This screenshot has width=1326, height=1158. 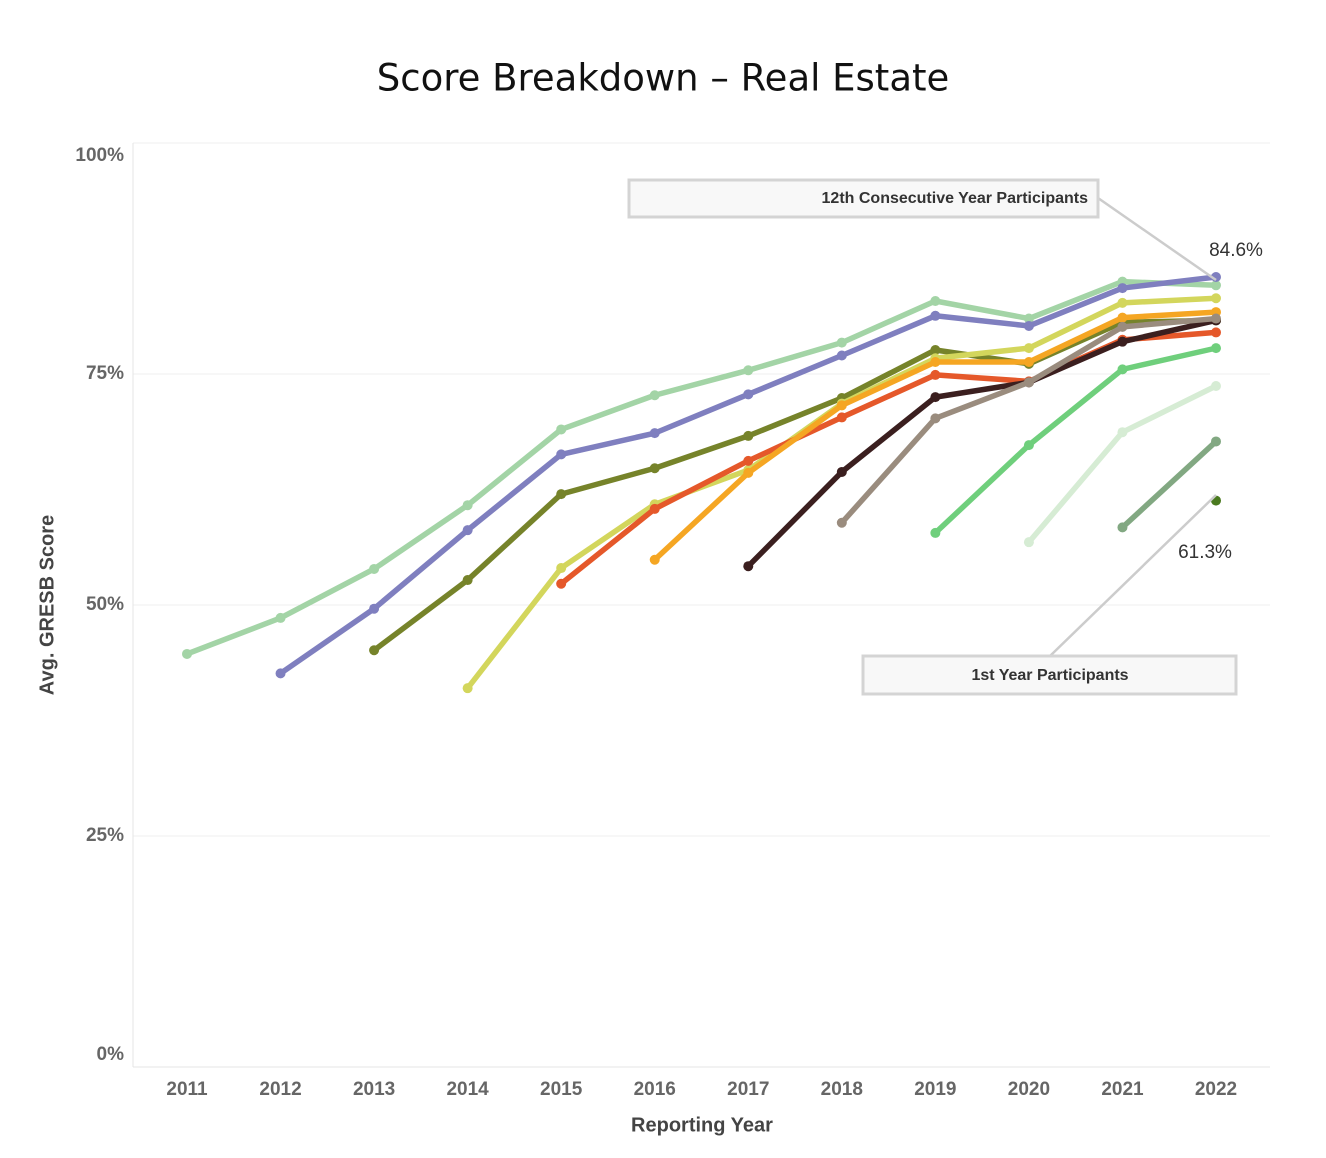 What do you see at coordinates (374, 1089) in the screenshot?
I see `x-tick-label: 2013` at bounding box center [374, 1089].